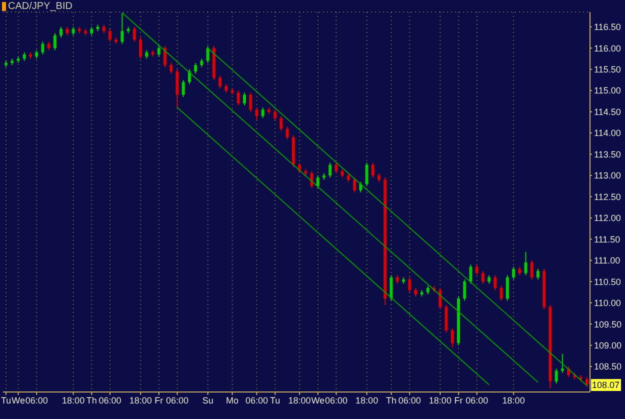 This screenshot has width=625, height=419. I want to click on y-tick-label: 111.00, so click(607, 261).